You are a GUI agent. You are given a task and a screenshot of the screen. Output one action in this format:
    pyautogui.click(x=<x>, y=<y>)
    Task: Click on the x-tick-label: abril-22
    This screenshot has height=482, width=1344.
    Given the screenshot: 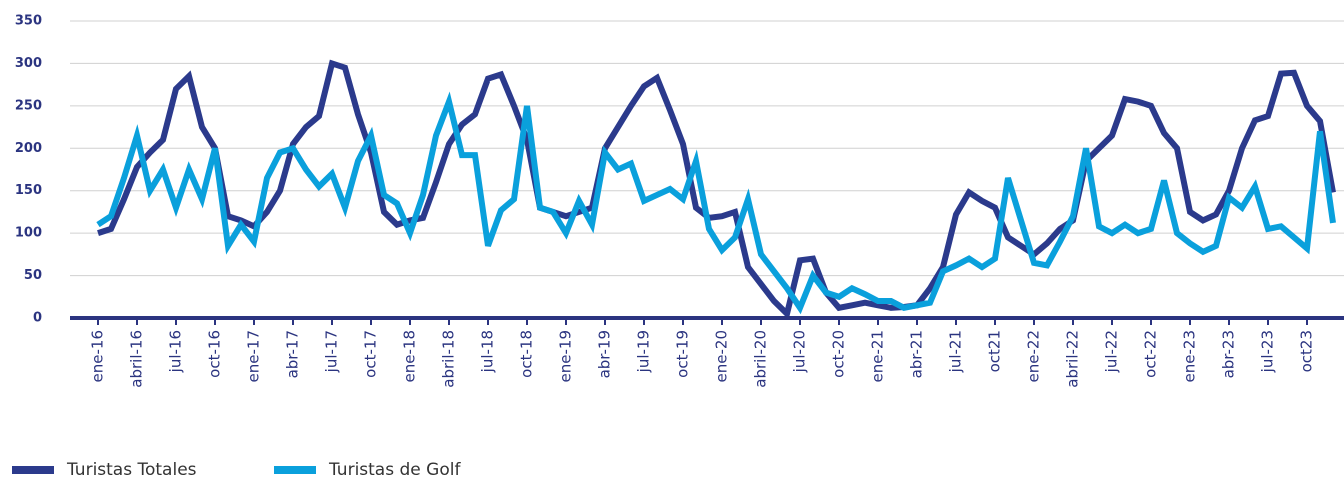 What is the action you would take?
    pyautogui.click(x=1073, y=359)
    